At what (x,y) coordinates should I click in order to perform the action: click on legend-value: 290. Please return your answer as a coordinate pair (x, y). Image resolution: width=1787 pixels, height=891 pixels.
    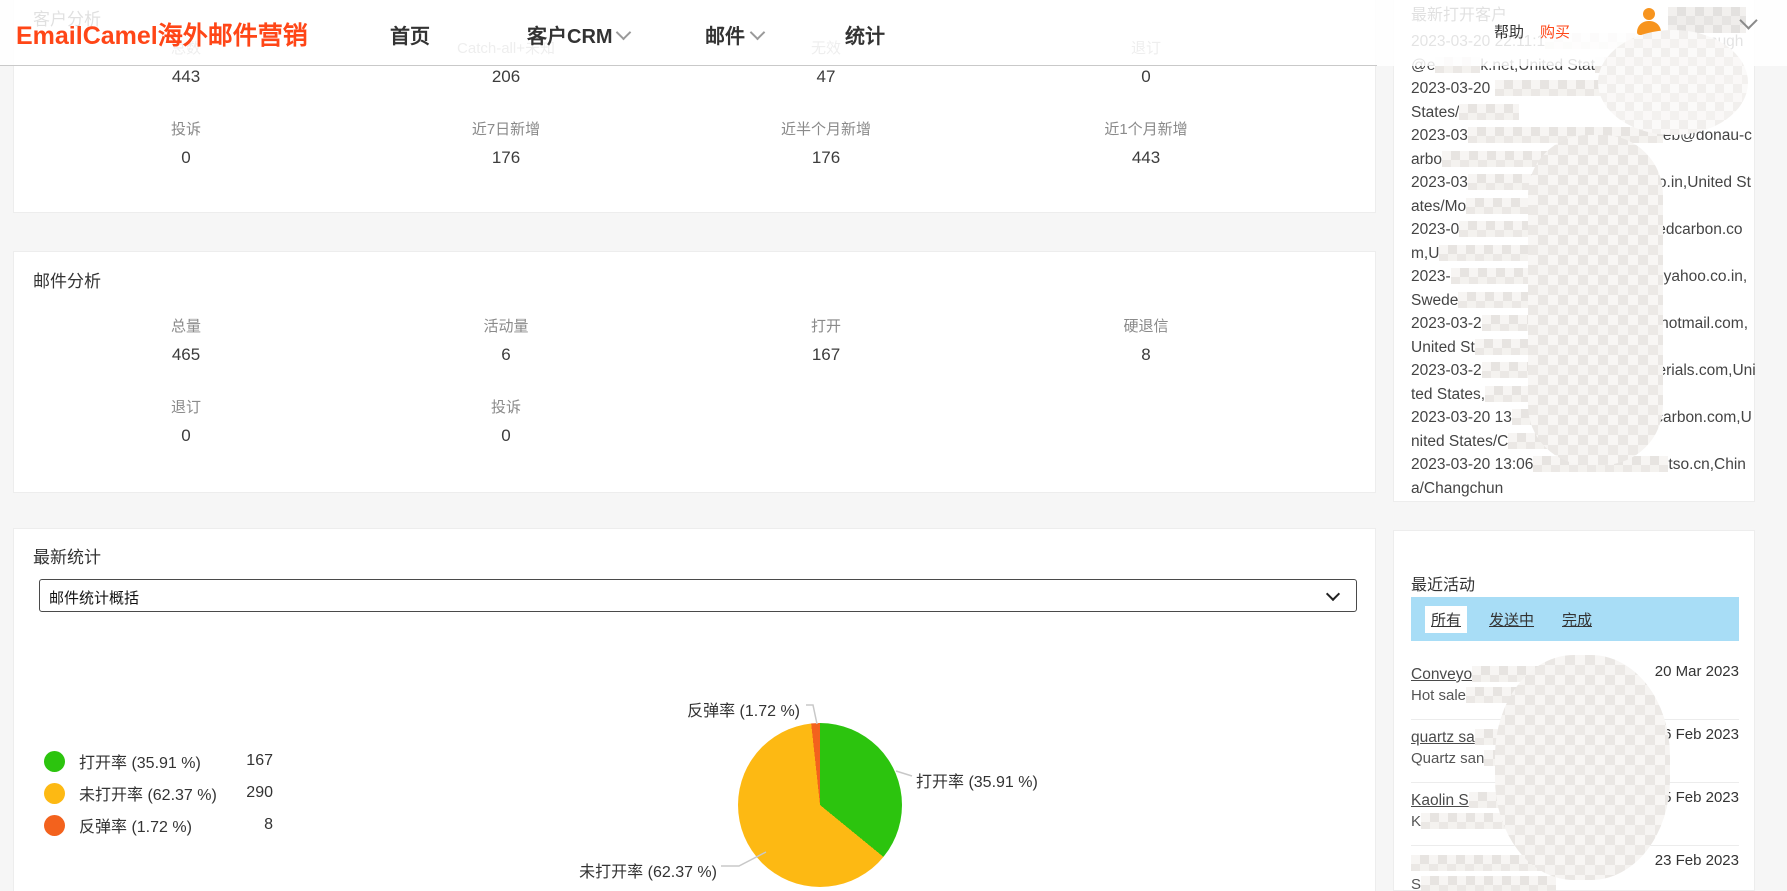
    Looking at the image, I should click on (259, 792).